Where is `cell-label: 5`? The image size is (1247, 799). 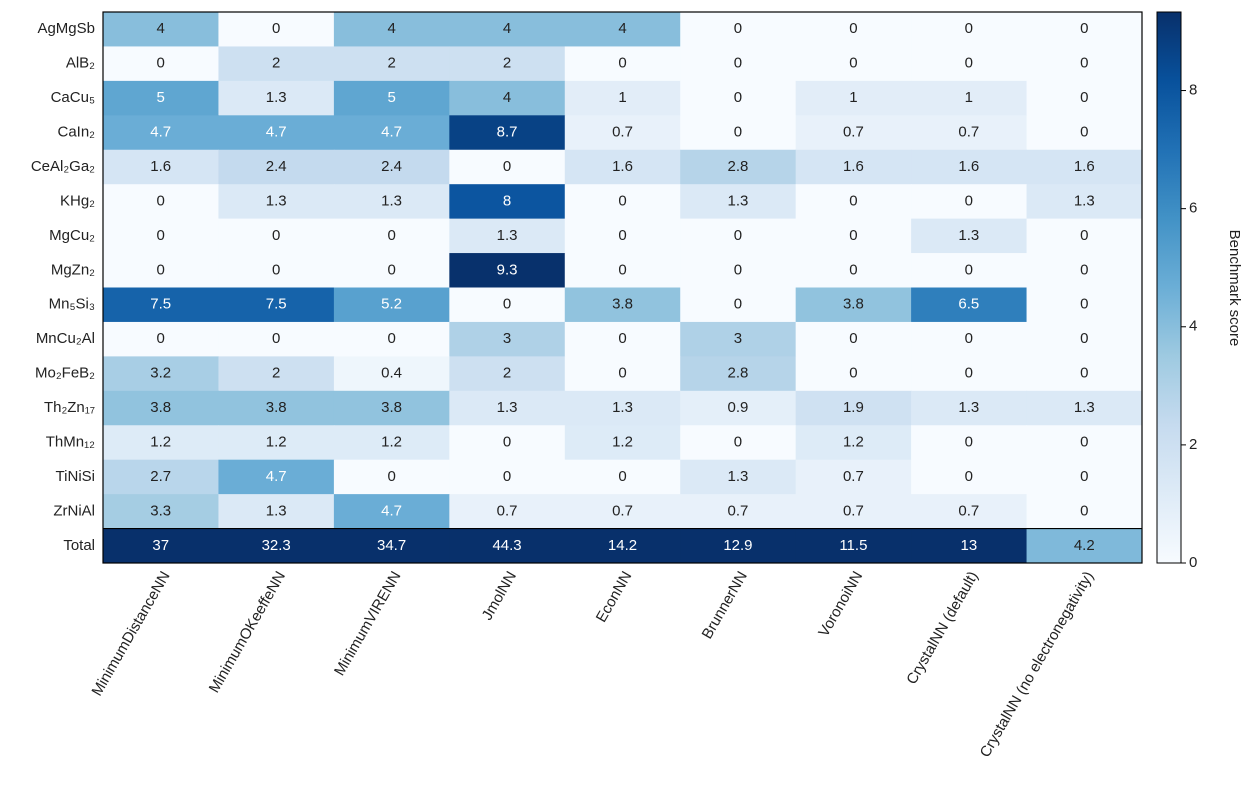
cell-label: 5 is located at coordinates (161, 97).